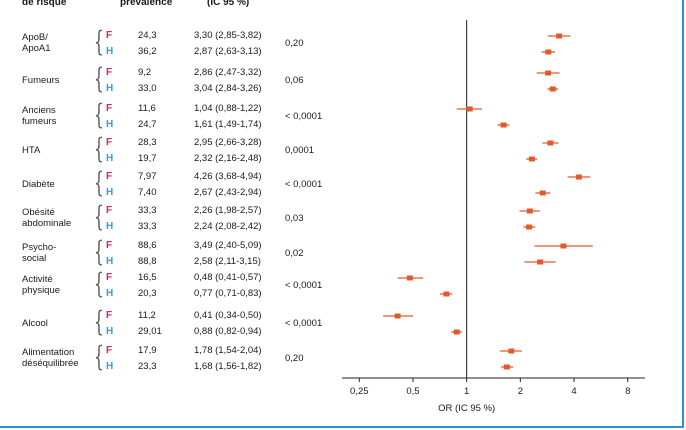  What do you see at coordinates (228, 108) in the screenshot?
I see `or-ci-value: 1,04 (0,88-1,22)` at bounding box center [228, 108].